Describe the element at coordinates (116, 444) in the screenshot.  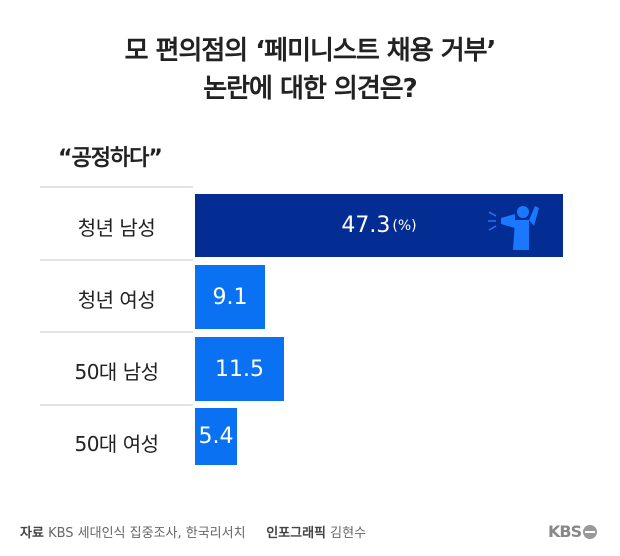
I see `row-label-50s-women: 50대 여성` at that location.